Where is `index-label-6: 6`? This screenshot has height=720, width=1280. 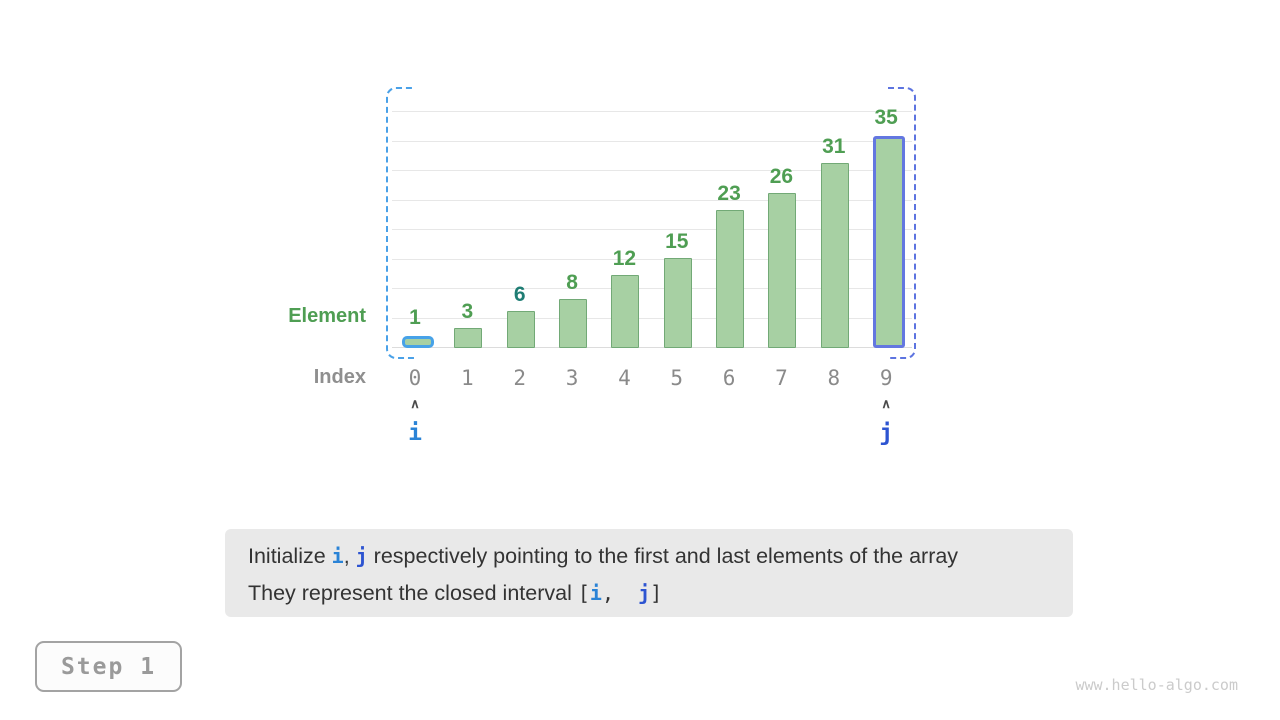
index-label-6: 6 is located at coordinates (729, 378).